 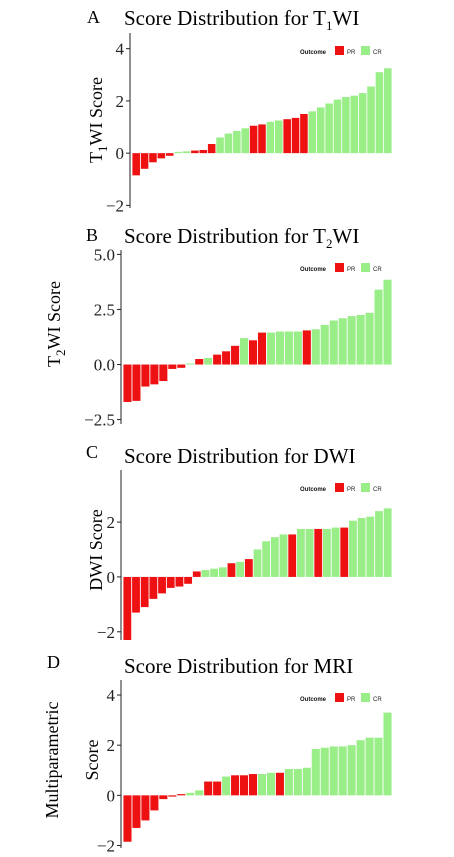 I want to click on y-tick-label: 4, so click(x=120, y=49).